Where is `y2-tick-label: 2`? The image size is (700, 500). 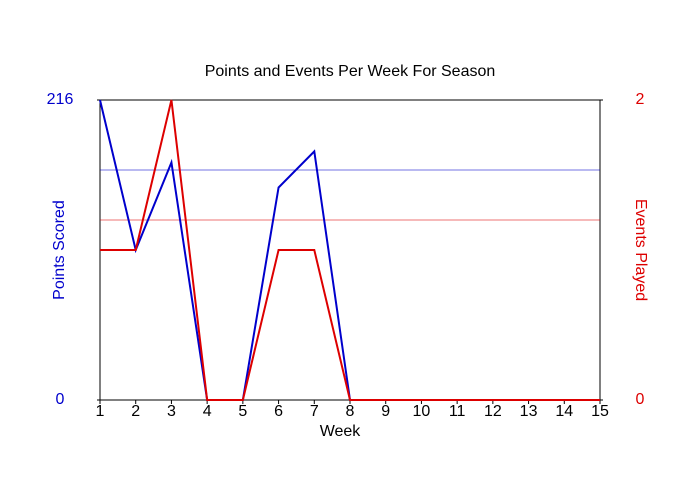 y2-tick-label: 2 is located at coordinates (640, 99).